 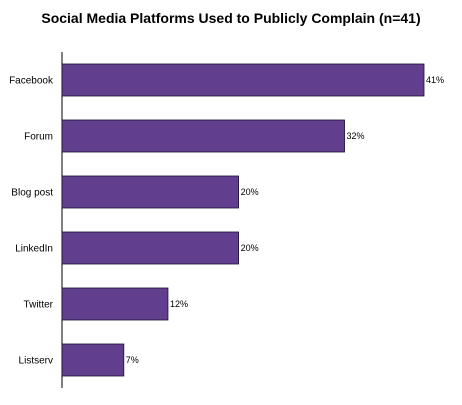 What do you see at coordinates (179, 304) in the screenshot?
I see `data-label: 12%` at bounding box center [179, 304].